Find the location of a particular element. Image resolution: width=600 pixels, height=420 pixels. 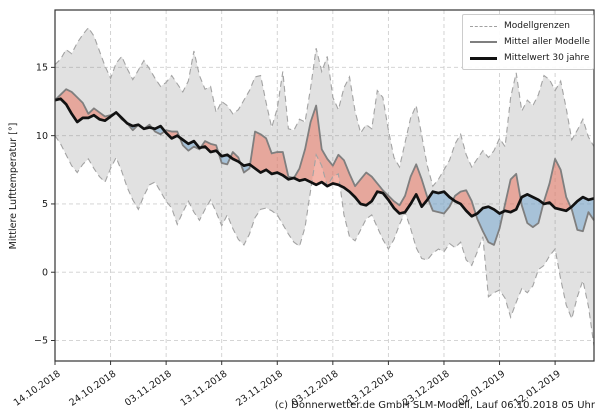

legend-label: Modellgrenzen is located at coordinates (537, 26).